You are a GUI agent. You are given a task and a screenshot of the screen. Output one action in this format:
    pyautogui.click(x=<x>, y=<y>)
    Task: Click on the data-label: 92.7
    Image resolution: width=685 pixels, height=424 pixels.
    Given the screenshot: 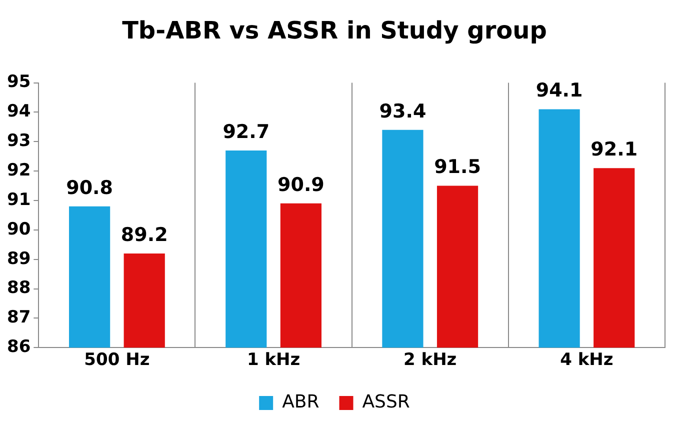 What is the action you would take?
    pyautogui.click(x=246, y=131)
    